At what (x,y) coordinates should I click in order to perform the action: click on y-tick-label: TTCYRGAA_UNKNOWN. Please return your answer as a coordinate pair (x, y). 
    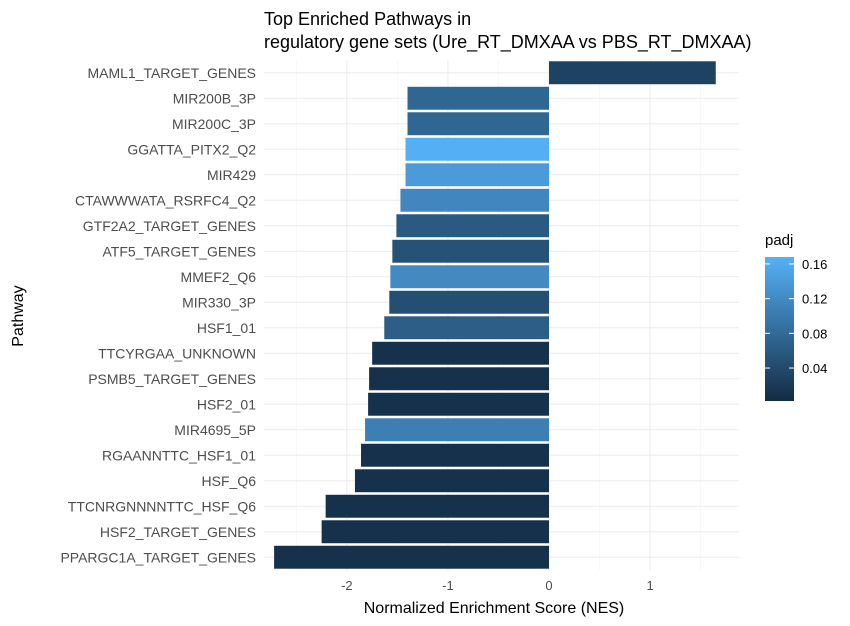
    Looking at the image, I should click on (177, 353).